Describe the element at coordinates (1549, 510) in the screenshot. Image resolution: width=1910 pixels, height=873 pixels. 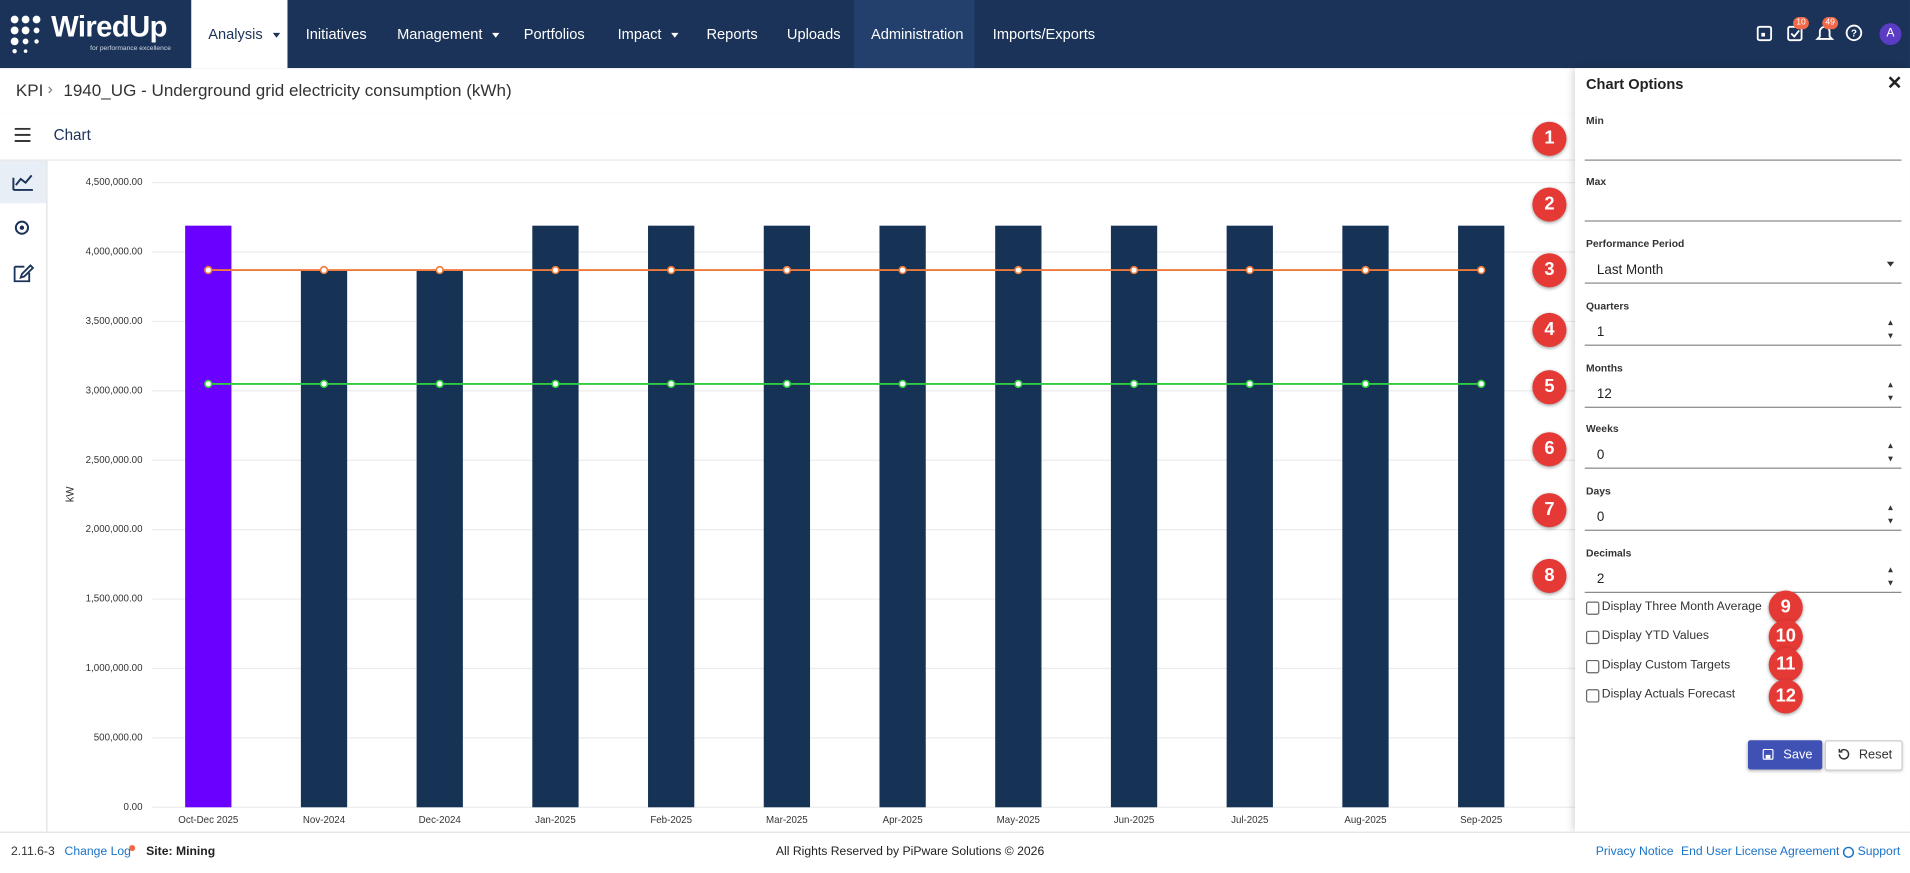
I see `annotation-marker: 7` at that location.